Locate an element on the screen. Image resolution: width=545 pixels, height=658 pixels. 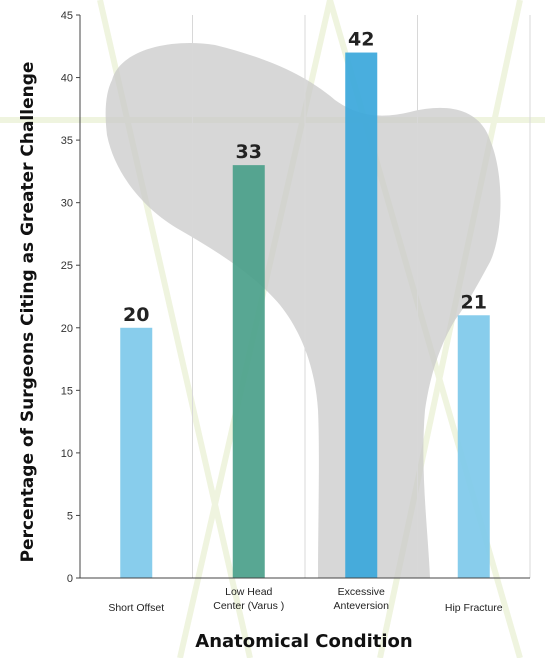
x-tick-label: Hip Fracture is located at coordinates (474, 608).